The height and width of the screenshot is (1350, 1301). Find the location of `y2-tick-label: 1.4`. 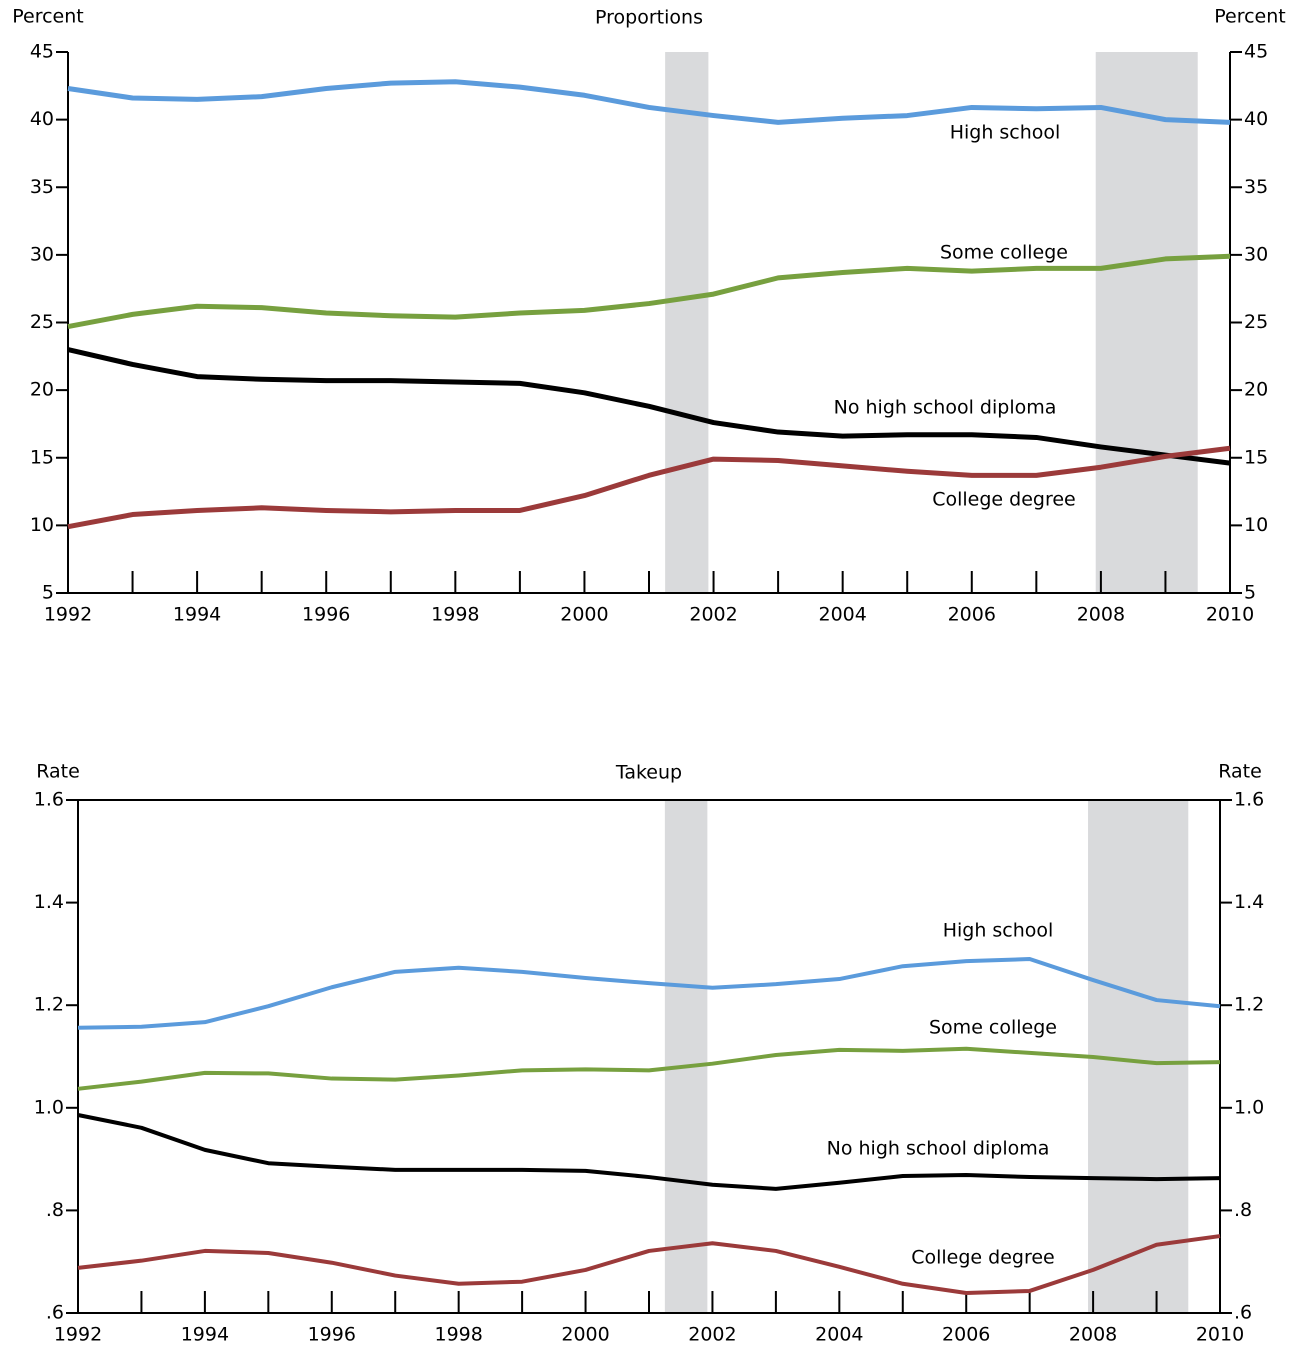

y2-tick-label: 1.4 is located at coordinates (1249, 902).